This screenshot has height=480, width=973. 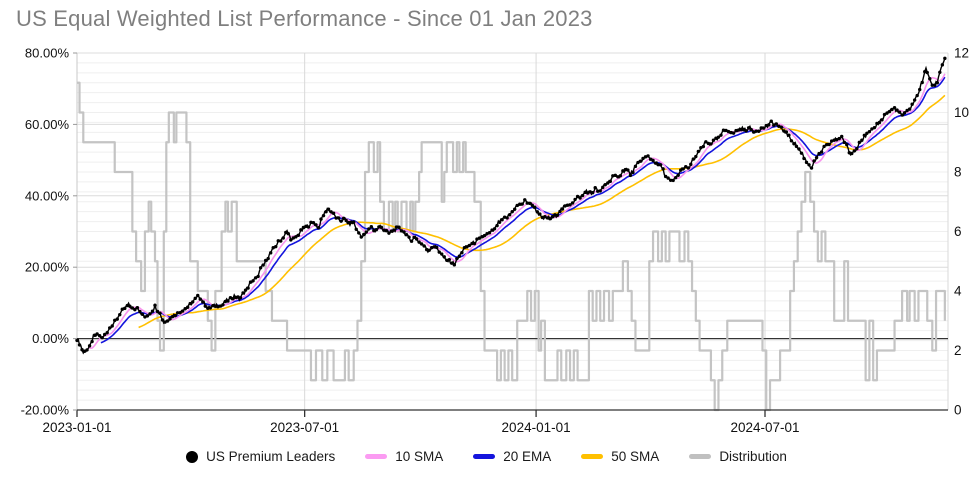 What do you see at coordinates (958, 350) in the screenshot?
I see `right-axis-tick-label: 2` at bounding box center [958, 350].